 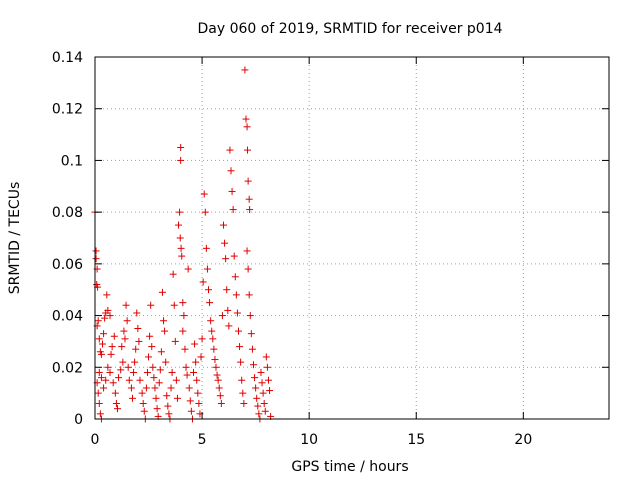 I want to click on y-tick-label: 0.06, so click(x=67, y=265).